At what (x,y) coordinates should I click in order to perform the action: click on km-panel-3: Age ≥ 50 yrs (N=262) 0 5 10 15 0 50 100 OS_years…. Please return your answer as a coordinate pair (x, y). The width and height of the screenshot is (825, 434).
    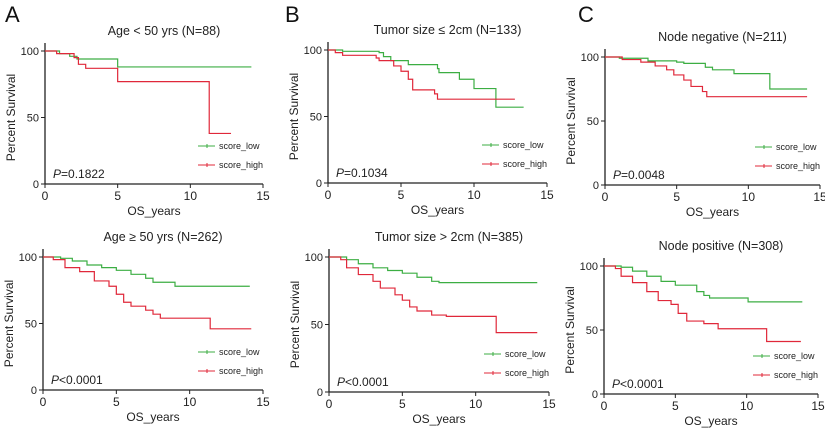
    Looking at the image, I should click on (136, 327).